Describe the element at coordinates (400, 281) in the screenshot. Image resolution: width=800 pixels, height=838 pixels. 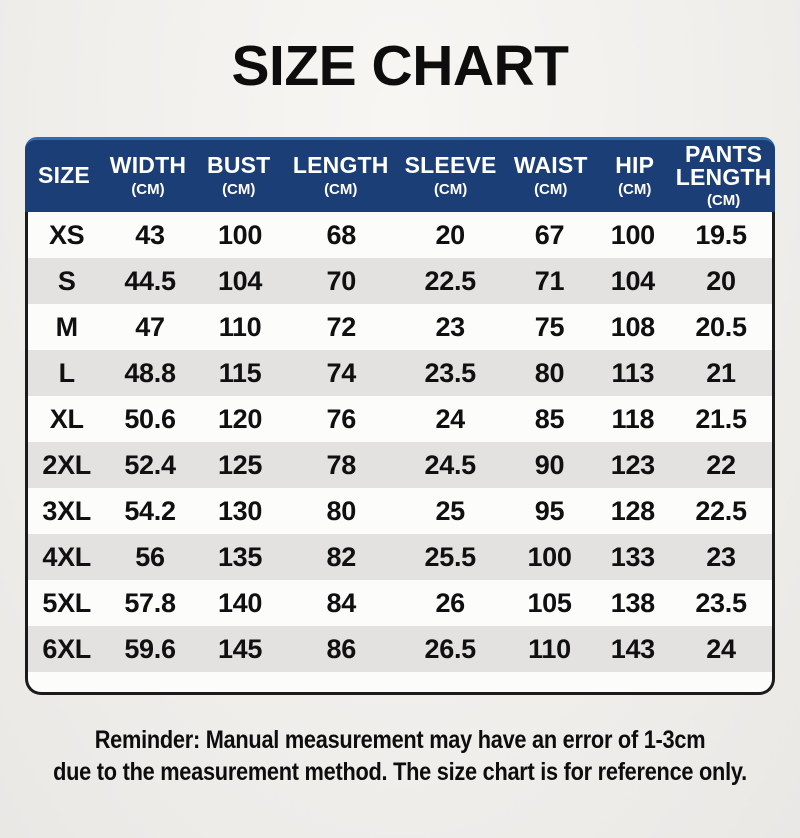
I see `table-row-s: S 44.5 104 70 22.5 71 104 20` at that location.